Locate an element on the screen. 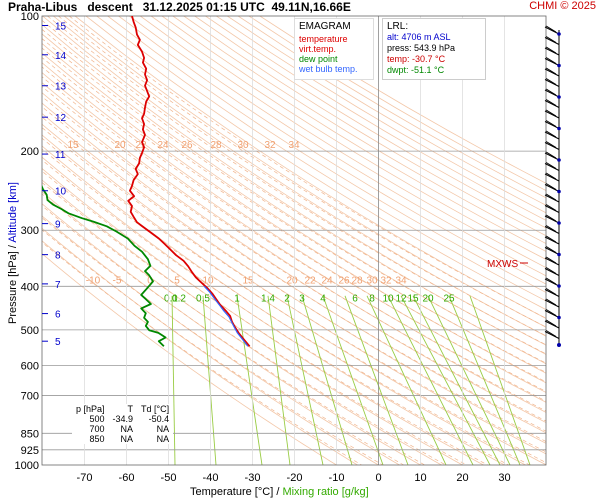 This screenshot has height=500, width=600. pressure-tick-label: 400 is located at coordinates (30, 287).